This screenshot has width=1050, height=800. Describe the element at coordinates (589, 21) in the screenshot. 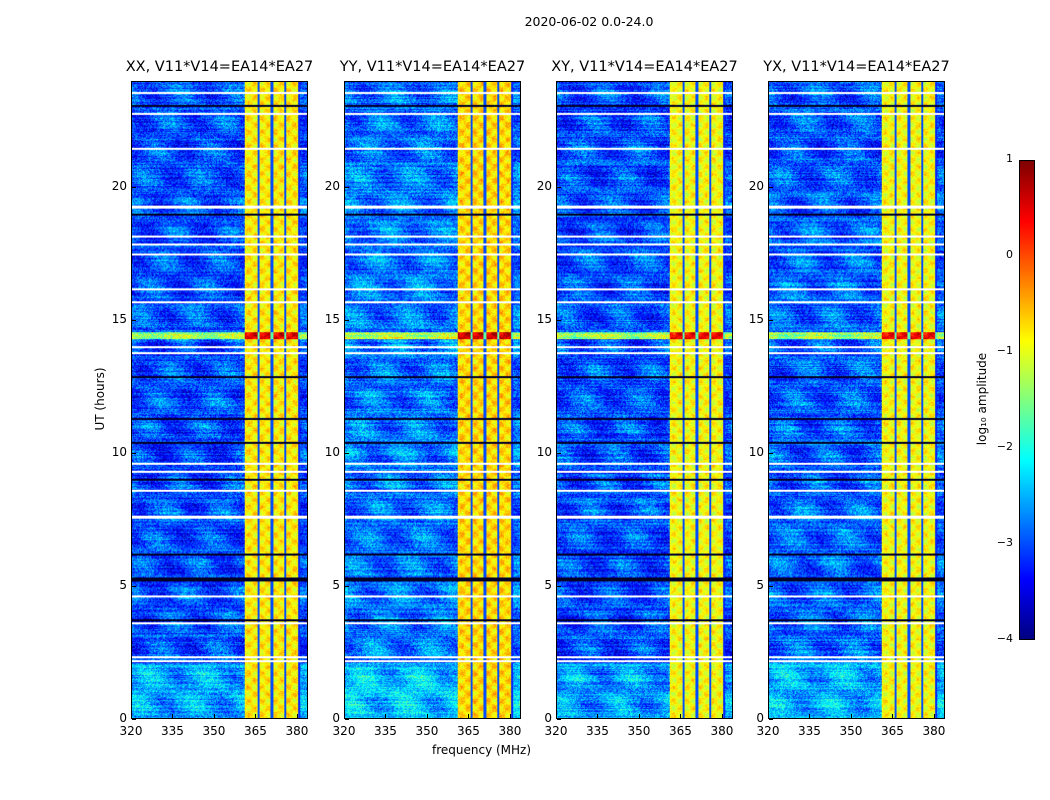

I see `figure-title: 2020-06-02 0.0-24.0` at that location.